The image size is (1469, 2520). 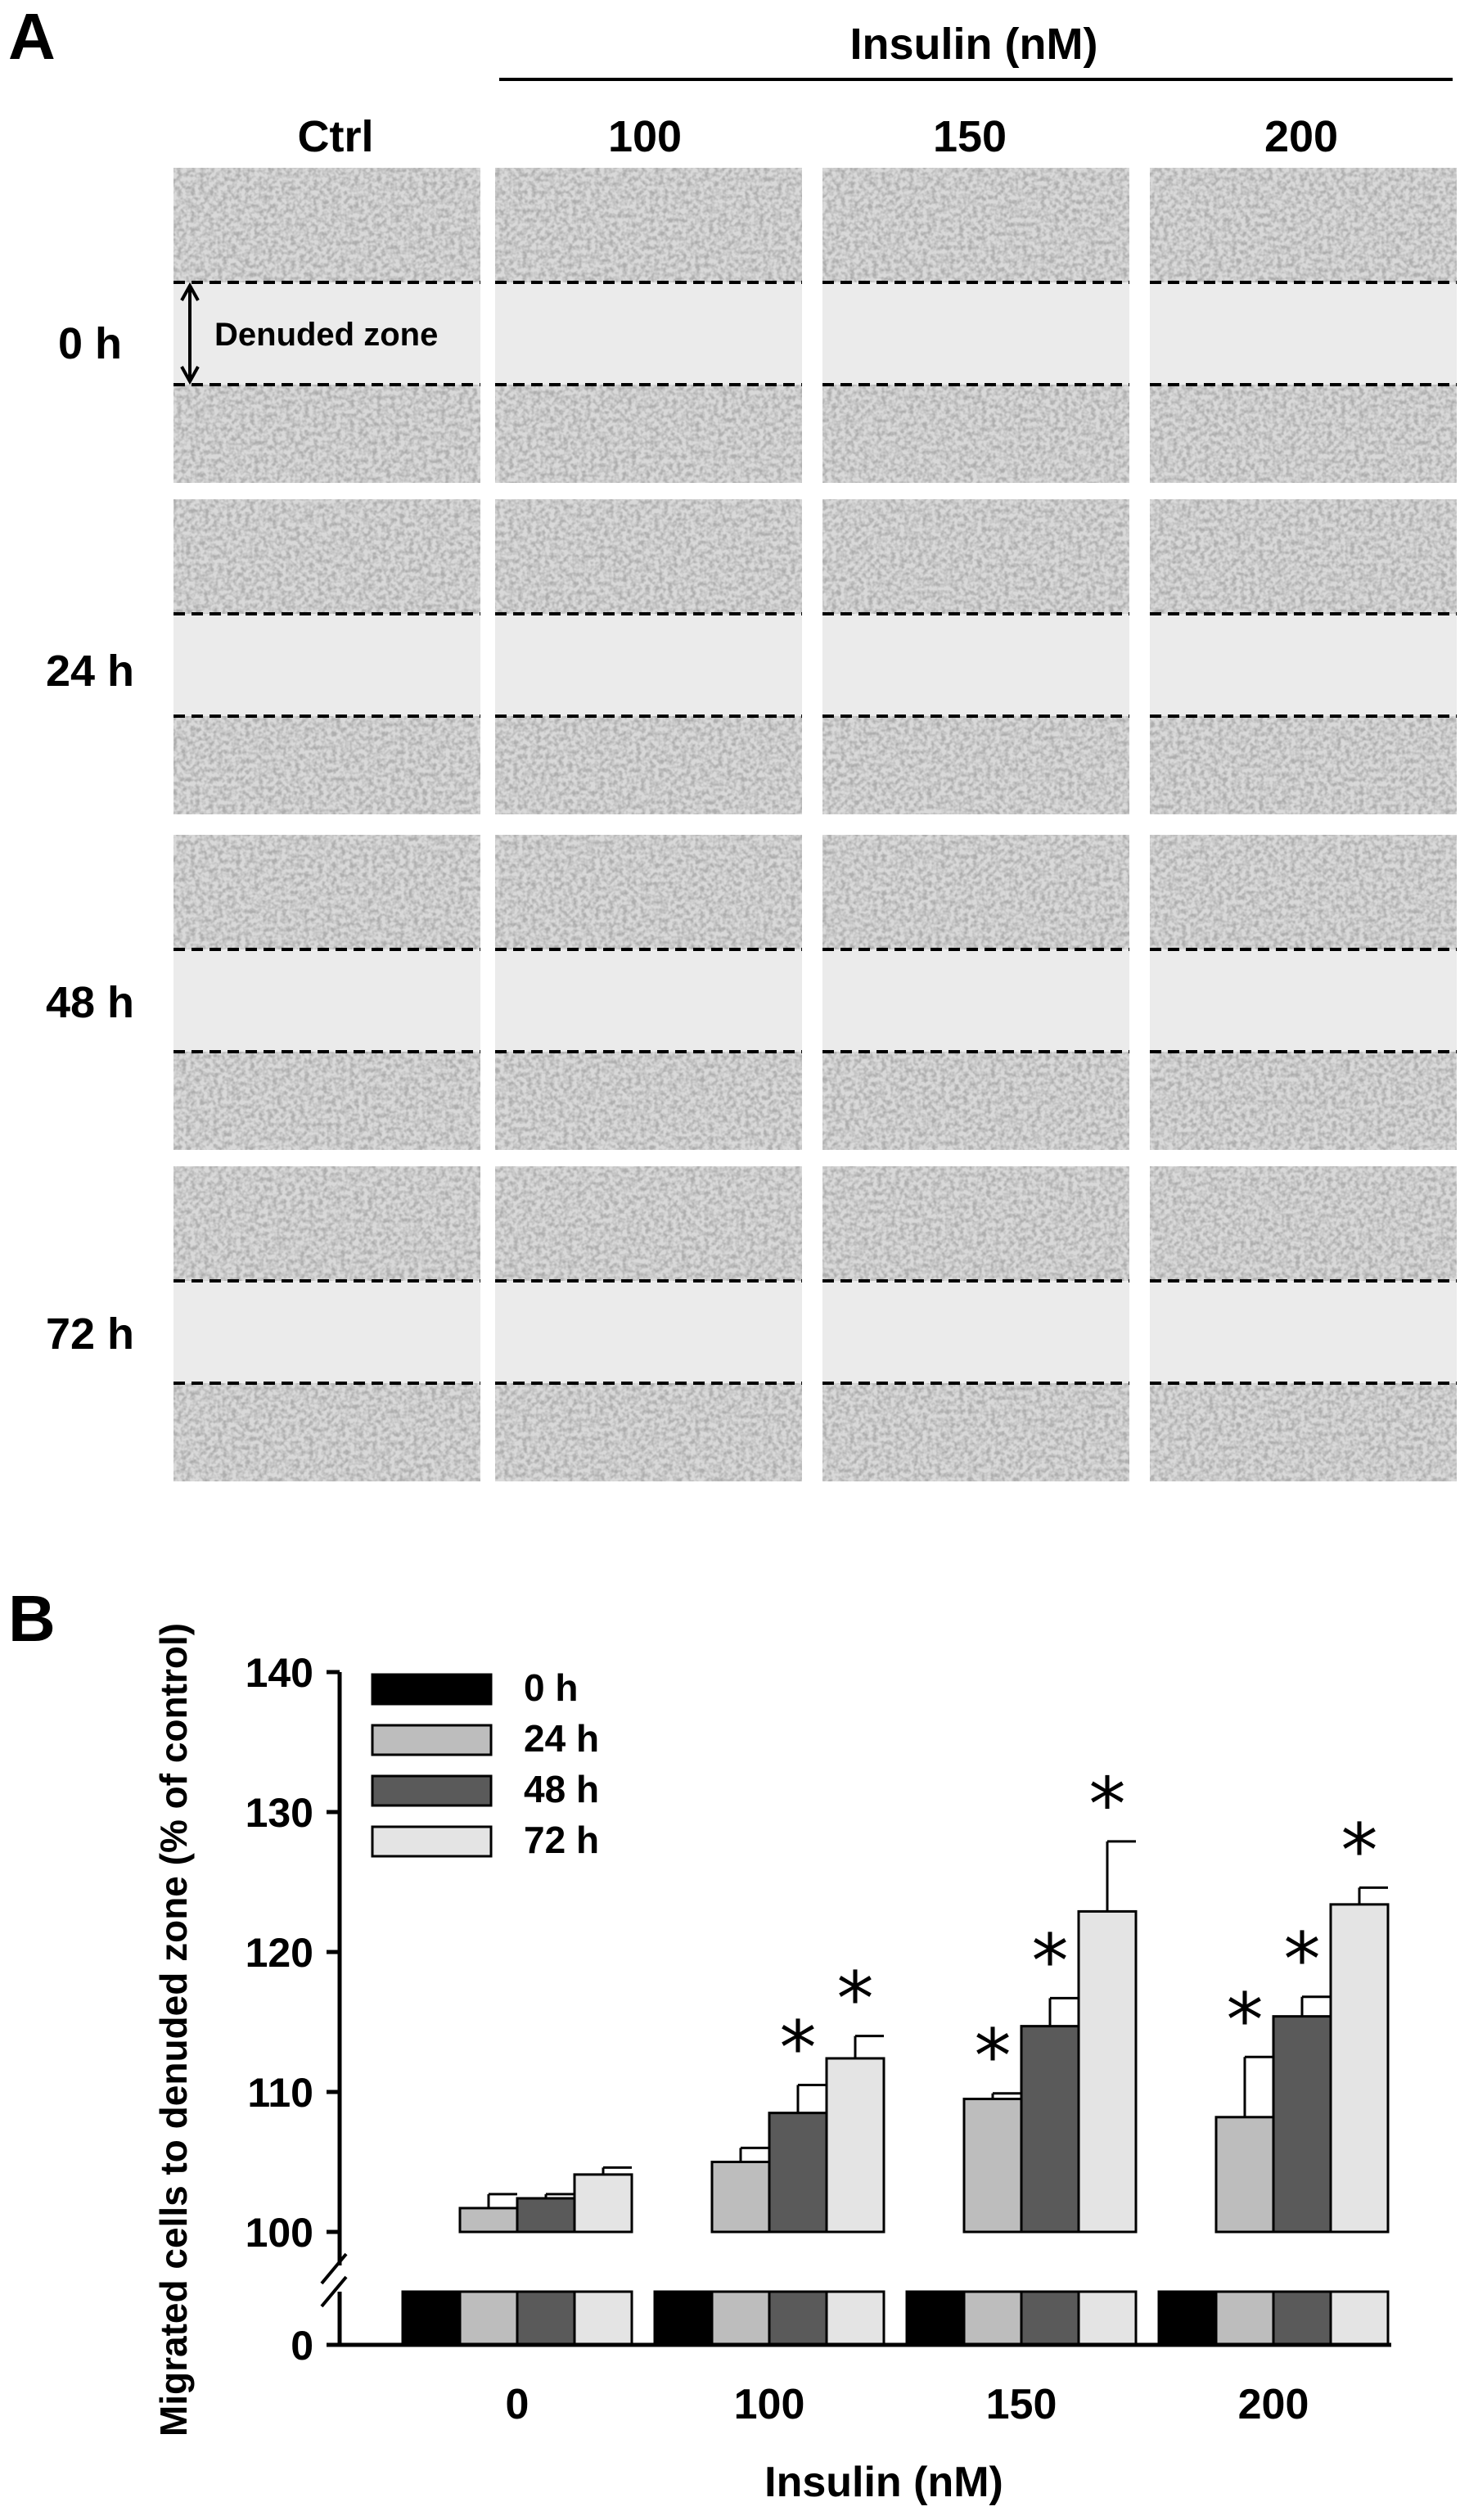 I want to click on arrow-head-up, so click(x=190, y=292).